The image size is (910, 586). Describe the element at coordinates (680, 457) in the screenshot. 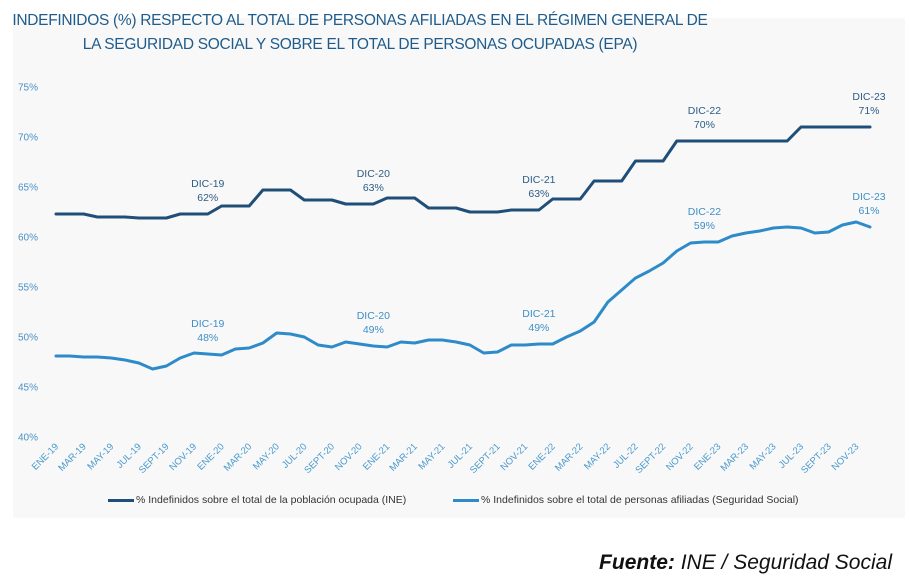

I see `x-tick-label: NOV-22` at that location.